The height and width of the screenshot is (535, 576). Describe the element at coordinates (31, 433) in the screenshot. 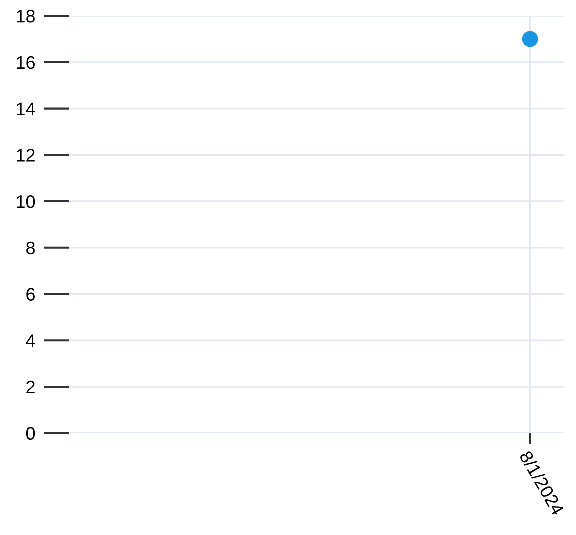

I see `y-tick-label: 0` at that location.